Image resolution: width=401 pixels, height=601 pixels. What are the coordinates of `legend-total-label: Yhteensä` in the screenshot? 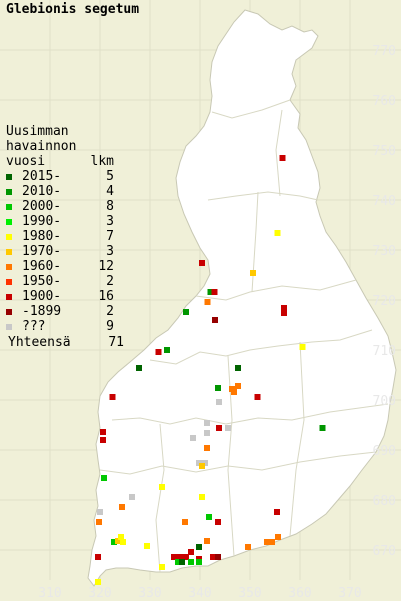 It's located at (39, 342).